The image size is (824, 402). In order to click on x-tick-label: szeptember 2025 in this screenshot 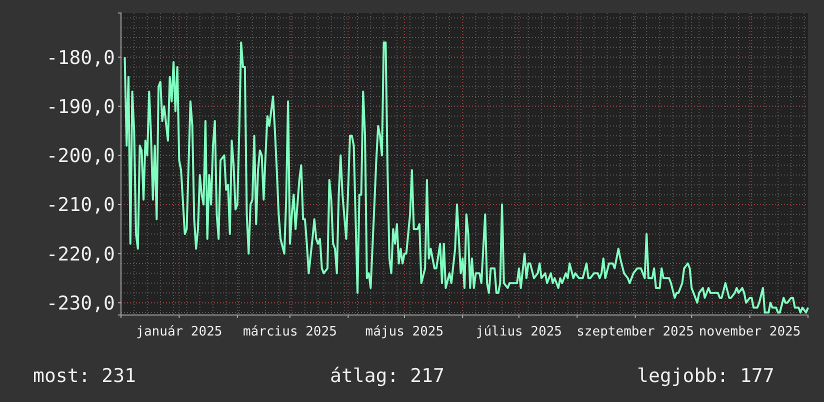, I will do `click(635, 332)`.